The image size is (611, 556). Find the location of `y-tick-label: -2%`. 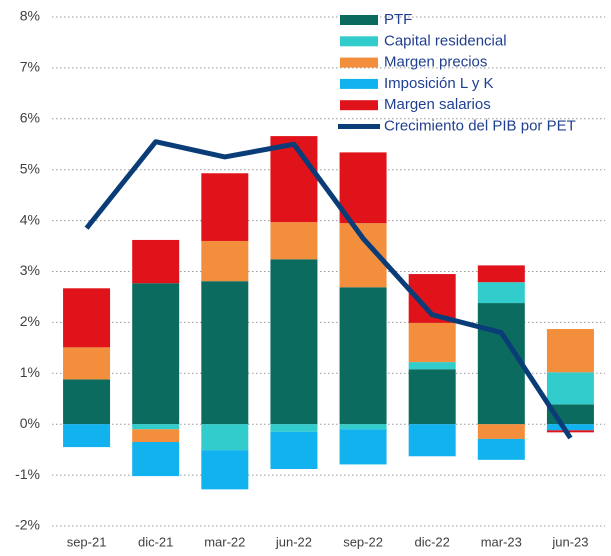

y-tick-label: -2% is located at coordinates (27, 525).